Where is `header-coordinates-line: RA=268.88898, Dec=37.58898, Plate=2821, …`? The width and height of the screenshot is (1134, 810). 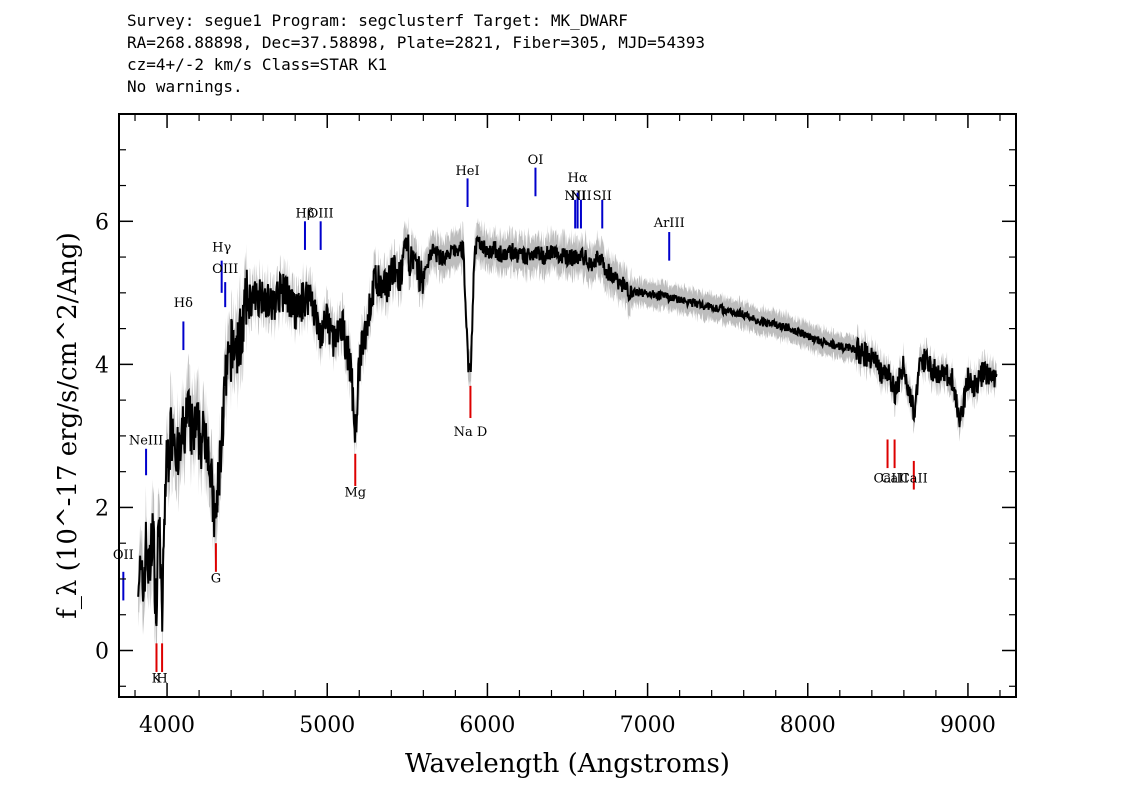
header-coordinates-line: RA=268.88898, Dec=37.58898, Plate=2821, … is located at coordinates (416, 42).